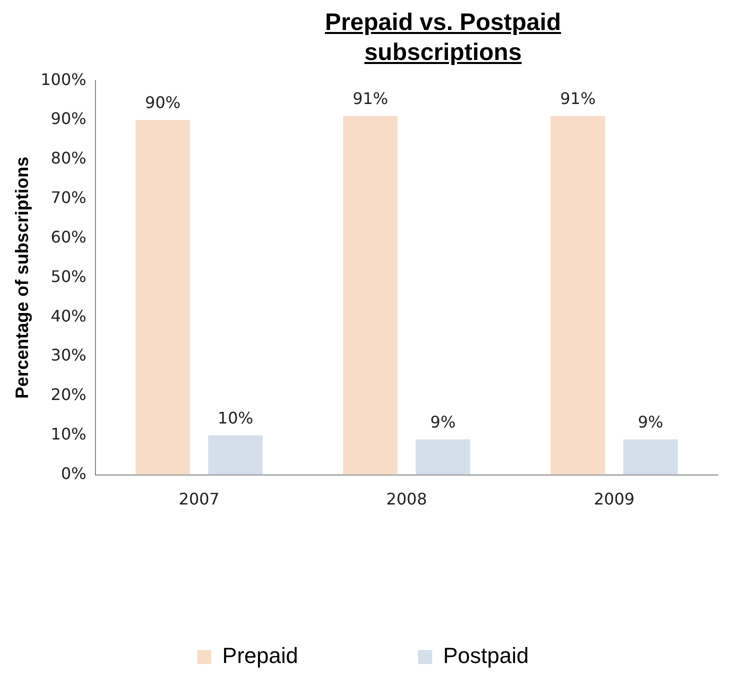 The width and height of the screenshot is (746, 699). What do you see at coordinates (68, 394) in the screenshot?
I see `y-tick-label: 20%` at bounding box center [68, 394].